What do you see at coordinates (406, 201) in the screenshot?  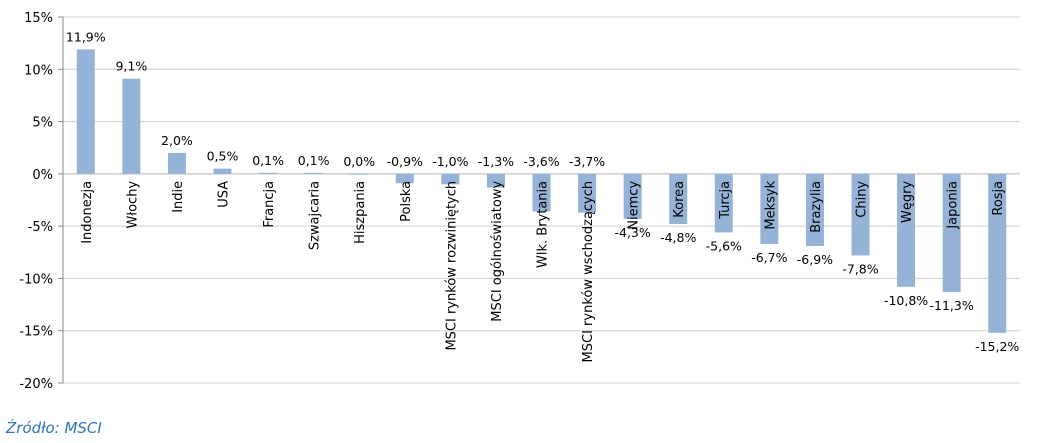 I see `category-label: Polska` at bounding box center [406, 201].